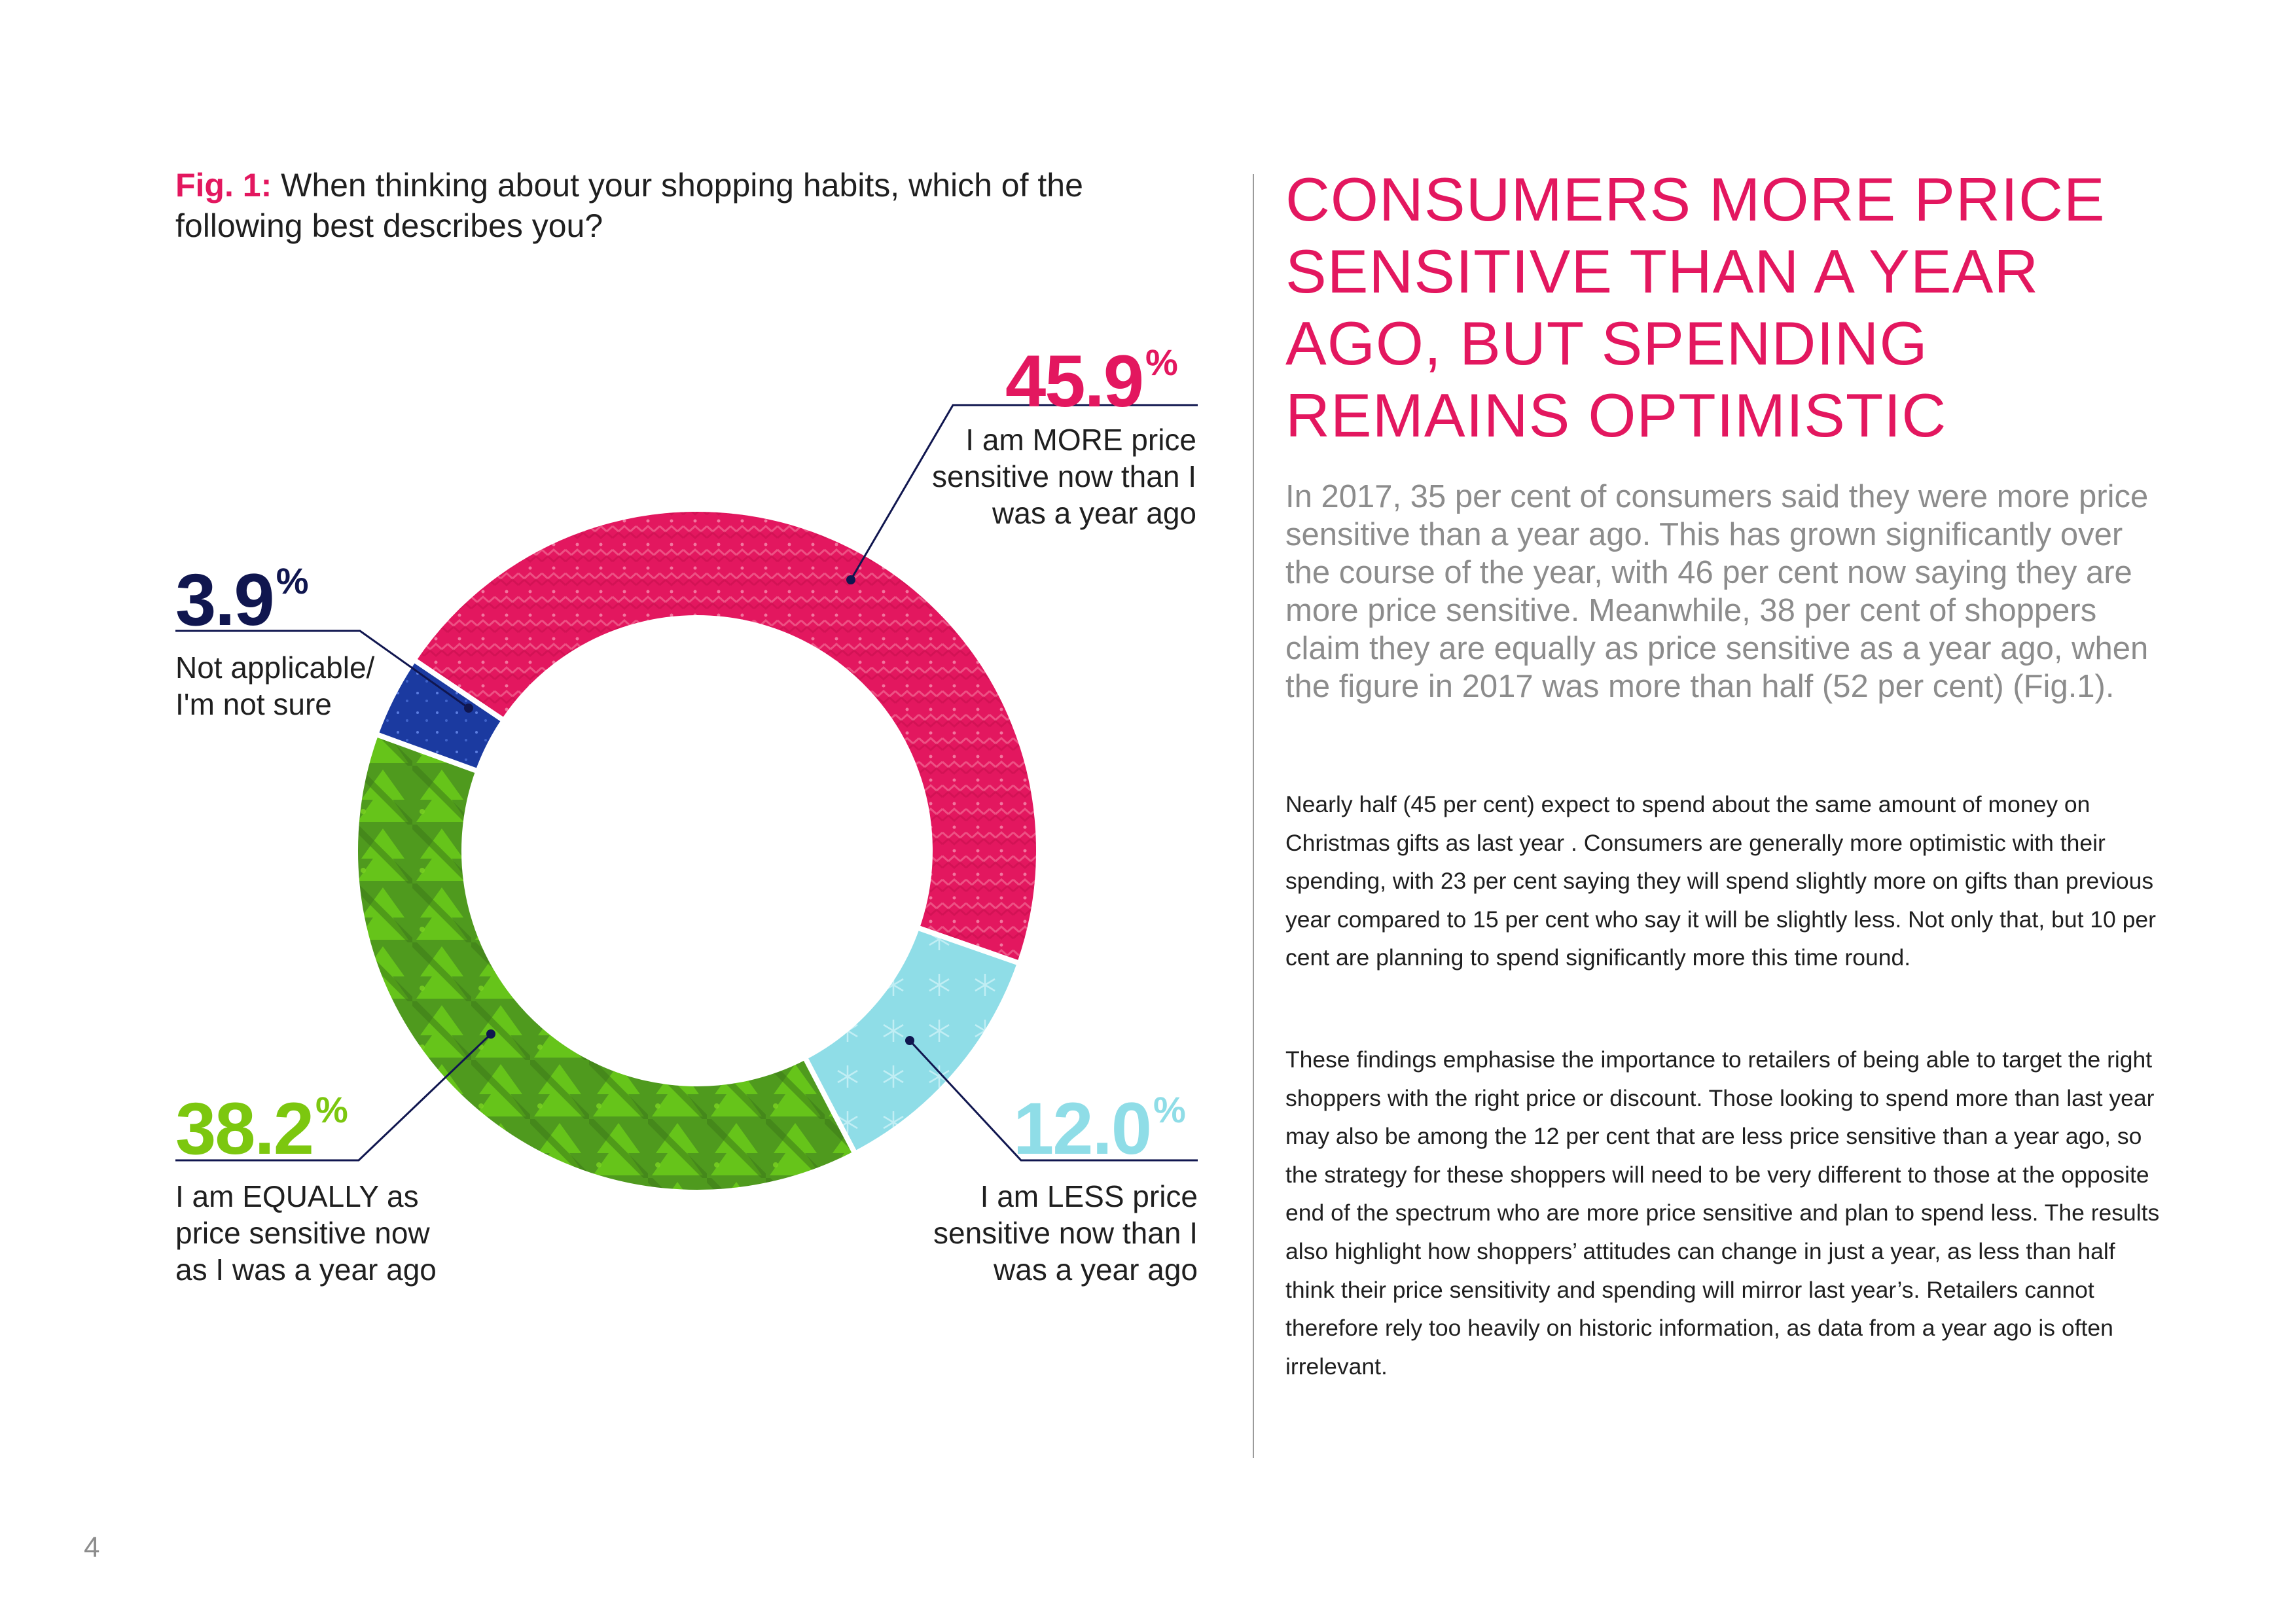 Image resolution: width=2296 pixels, height=1623 pixels. I want to click on leader-line-less-dot, so click(909, 1040).